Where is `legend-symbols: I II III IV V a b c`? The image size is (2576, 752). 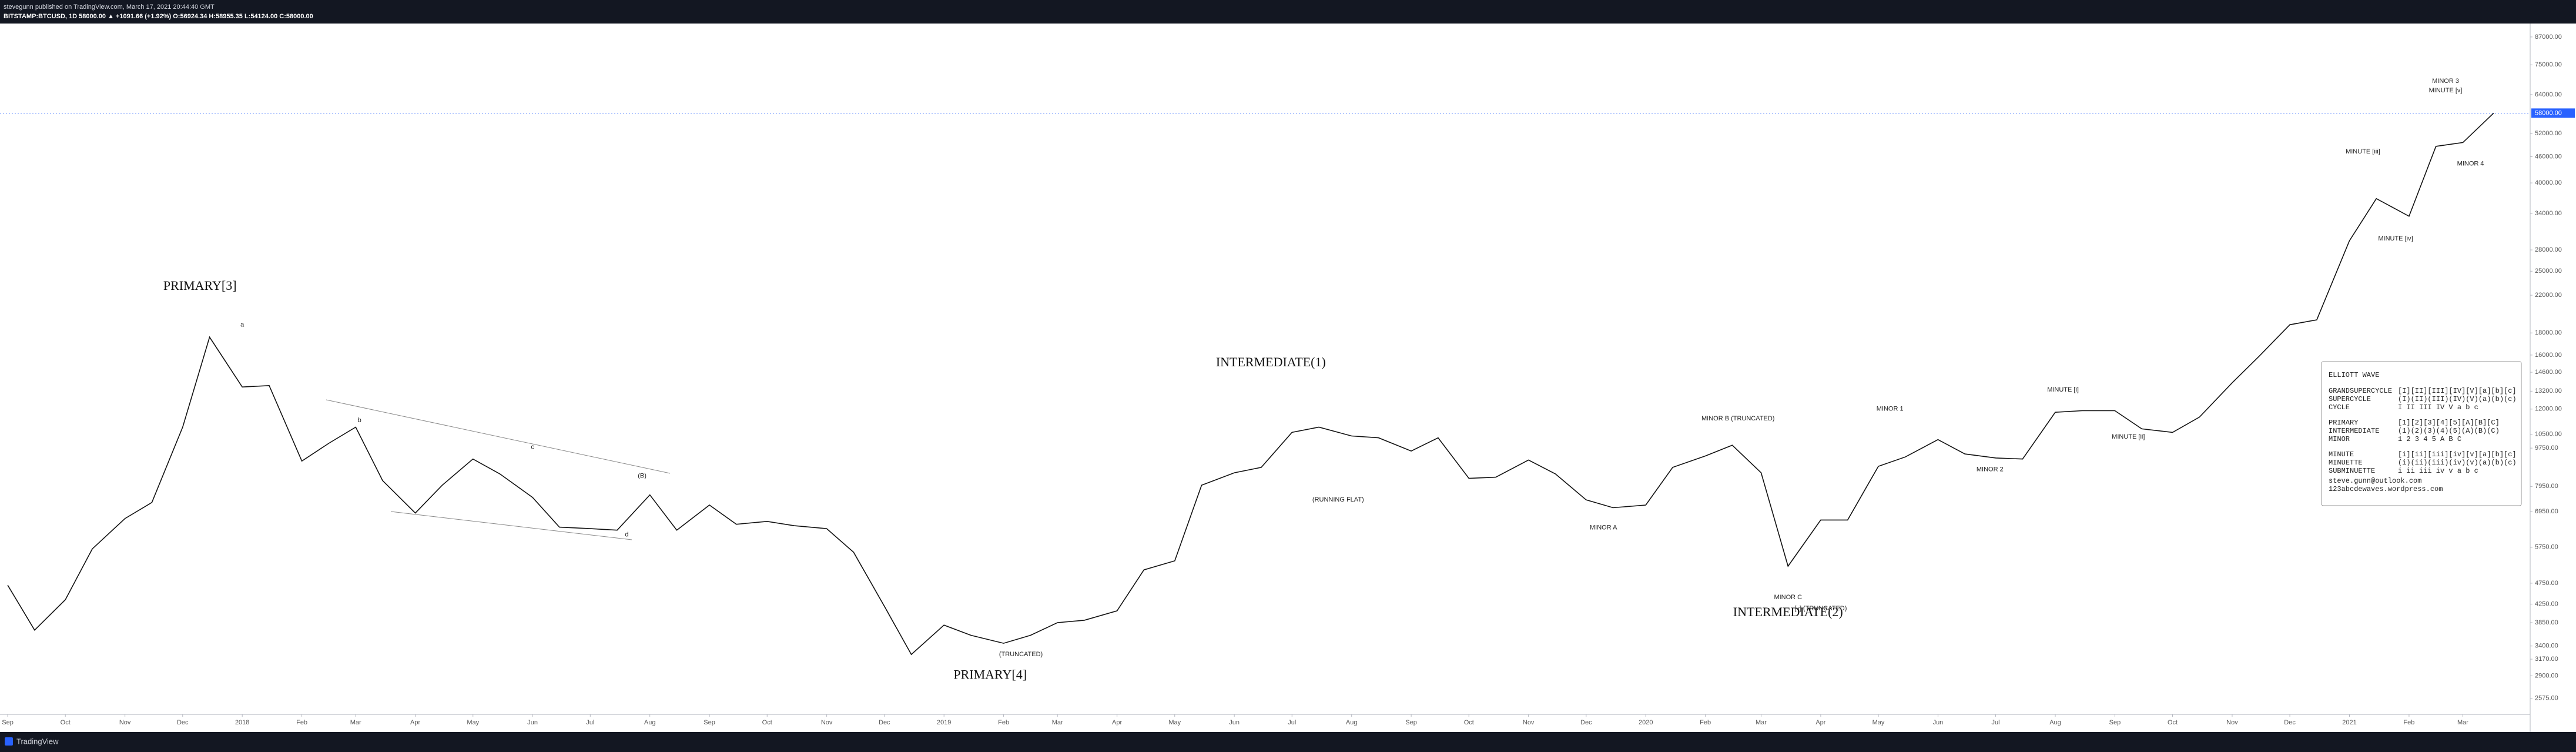 legend-symbols: I II III IV V a b c is located at coordinates (2438, 407).